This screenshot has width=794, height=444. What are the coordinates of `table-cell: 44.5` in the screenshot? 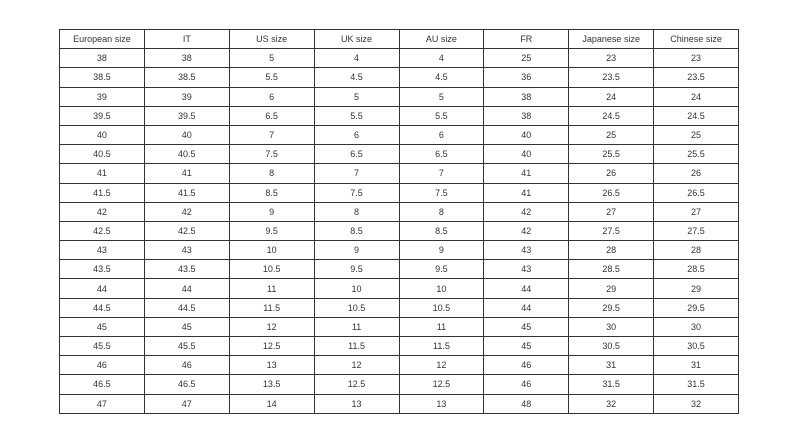 It's located at (186, 307).